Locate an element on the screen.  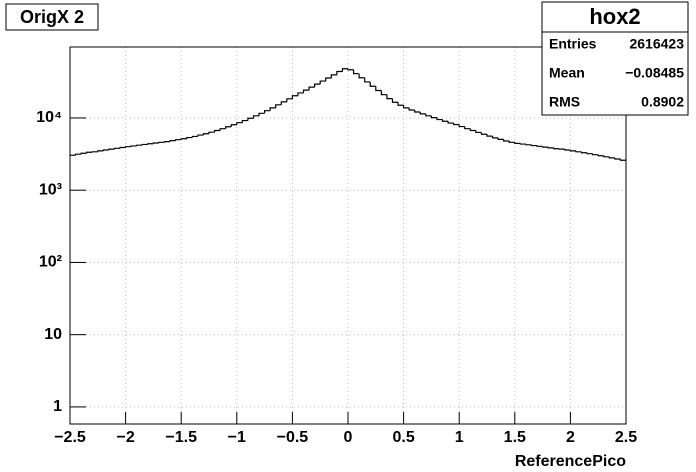
x-tick-label: 1.5 is located at coordinates (515, 437).